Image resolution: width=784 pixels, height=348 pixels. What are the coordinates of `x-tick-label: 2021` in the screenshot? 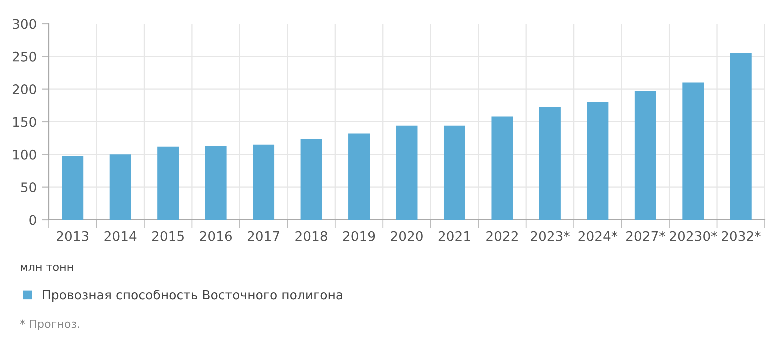 It's located at (454, 236).